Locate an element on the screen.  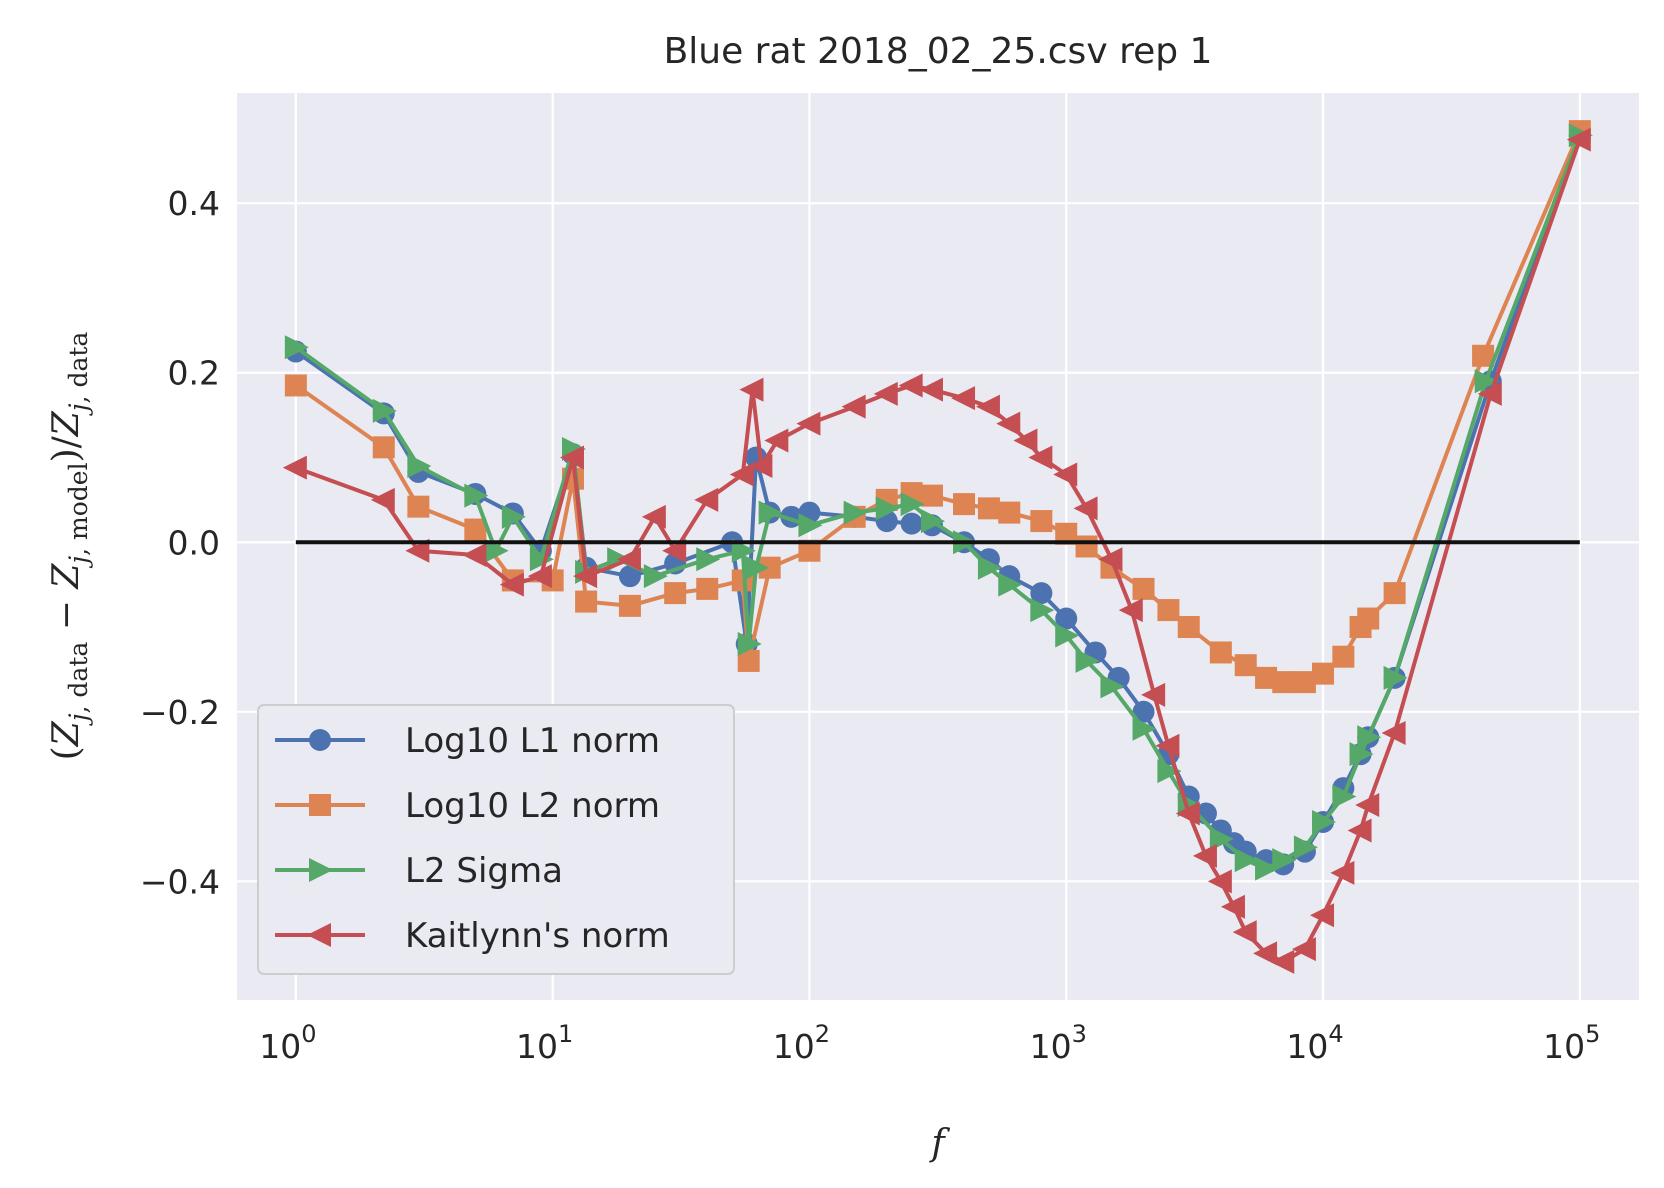
legend-label: Kaitlynn's norm is located at coordinates (537, 936).